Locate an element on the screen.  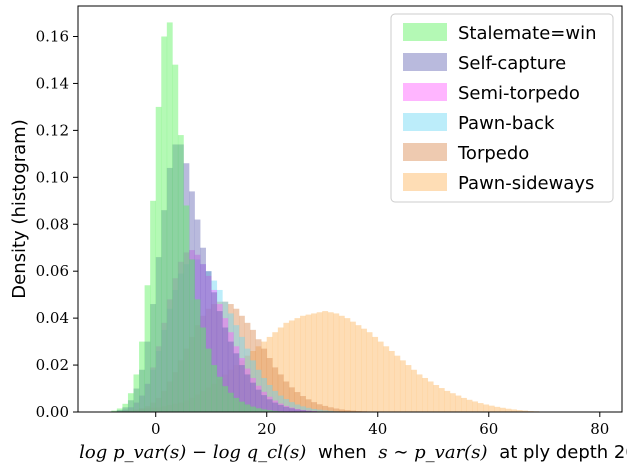
y-tick-label: 0.16 is located at coordinates (52, 37).